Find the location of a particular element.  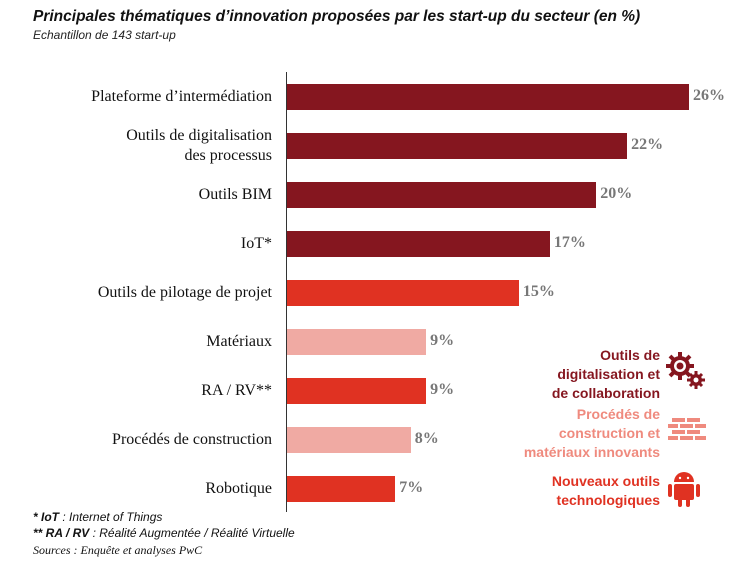

category-label: Procédés de construction is located at coordinates (192, 439).